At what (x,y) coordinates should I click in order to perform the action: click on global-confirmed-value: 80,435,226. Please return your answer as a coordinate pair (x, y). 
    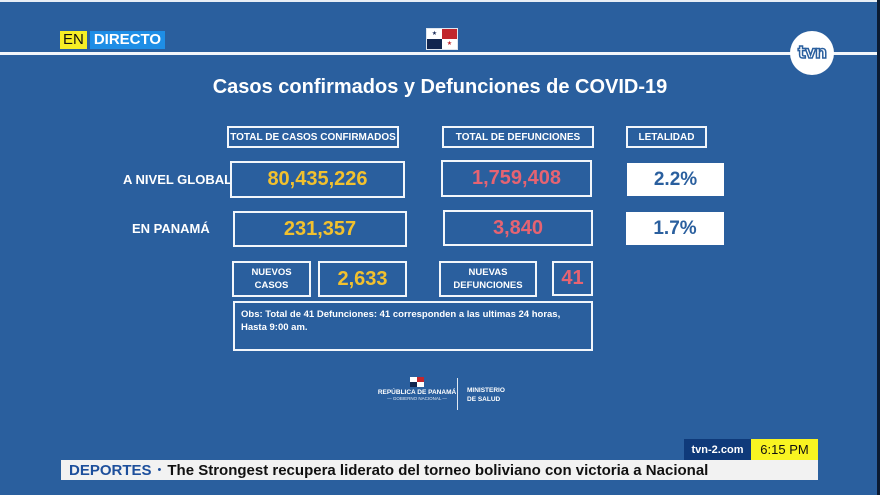
    Looking at the image, I should click on (317, 179).